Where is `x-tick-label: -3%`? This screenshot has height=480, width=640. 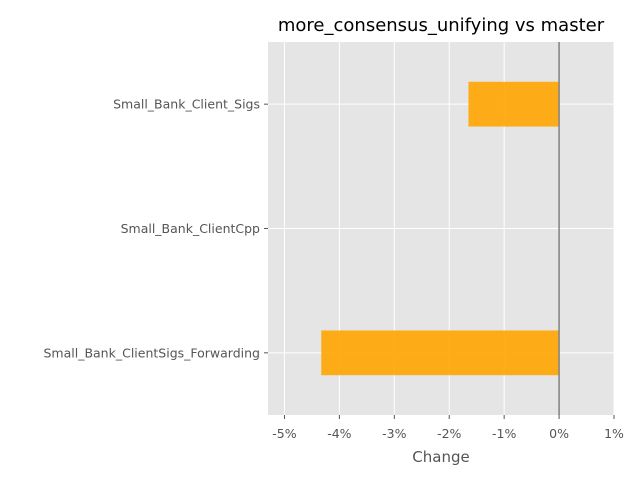 x-tick-label: -3% is located at coordinates (394, 433).